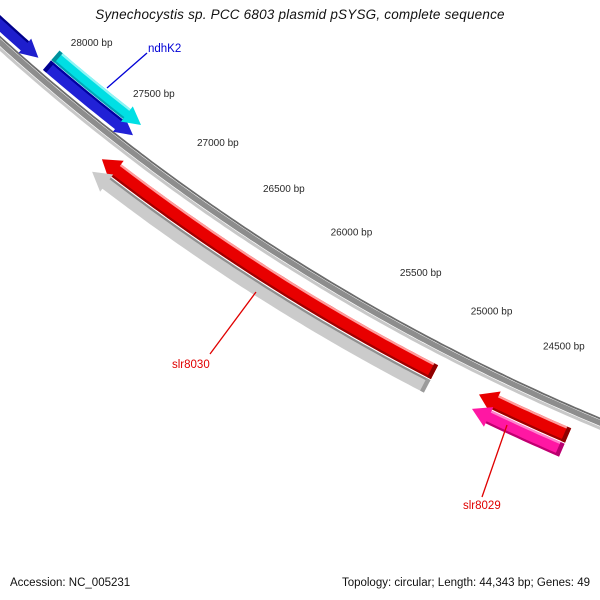 The image size is (600, 600). What do you see at coordinates (233, 323) in the screenshot?
I see `gene-leader-slr8030` at bounding box center [233, 323].